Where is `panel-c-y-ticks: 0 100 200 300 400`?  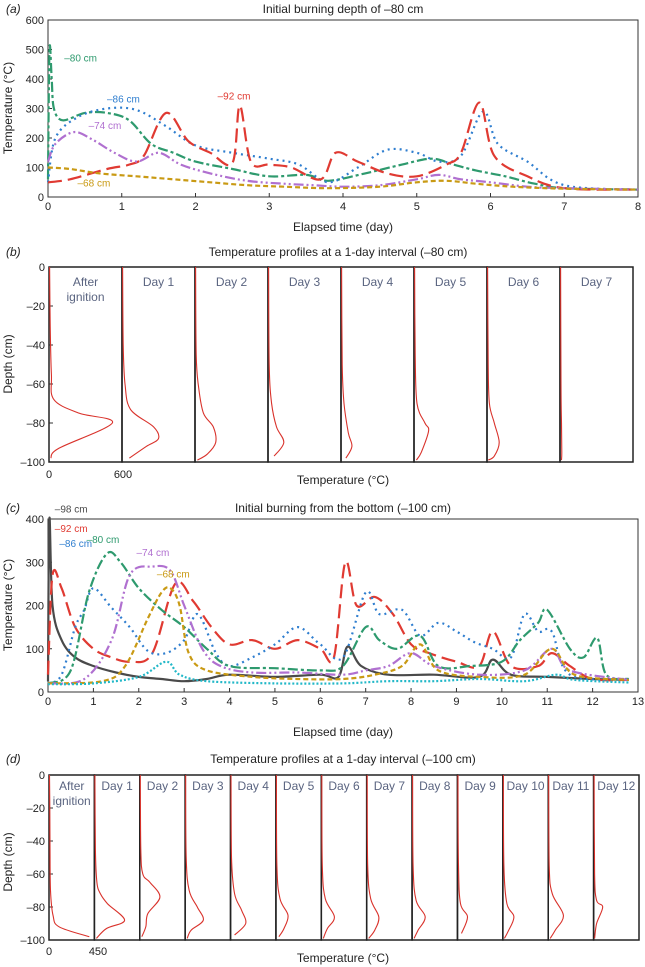 panel-c-y-ticks: 0 100 200 300 400 is located at coordinates (39, 606).